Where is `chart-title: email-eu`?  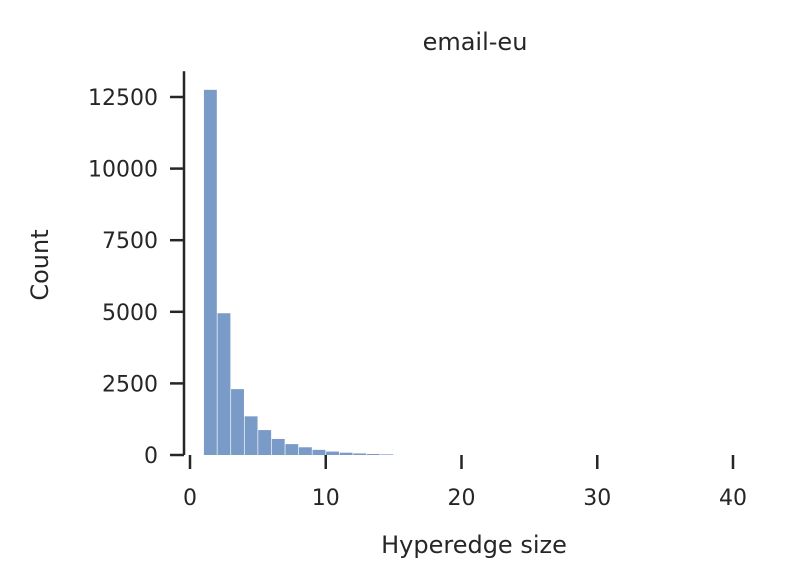 chart-title: email-eu is located at coordinates (475, 42).